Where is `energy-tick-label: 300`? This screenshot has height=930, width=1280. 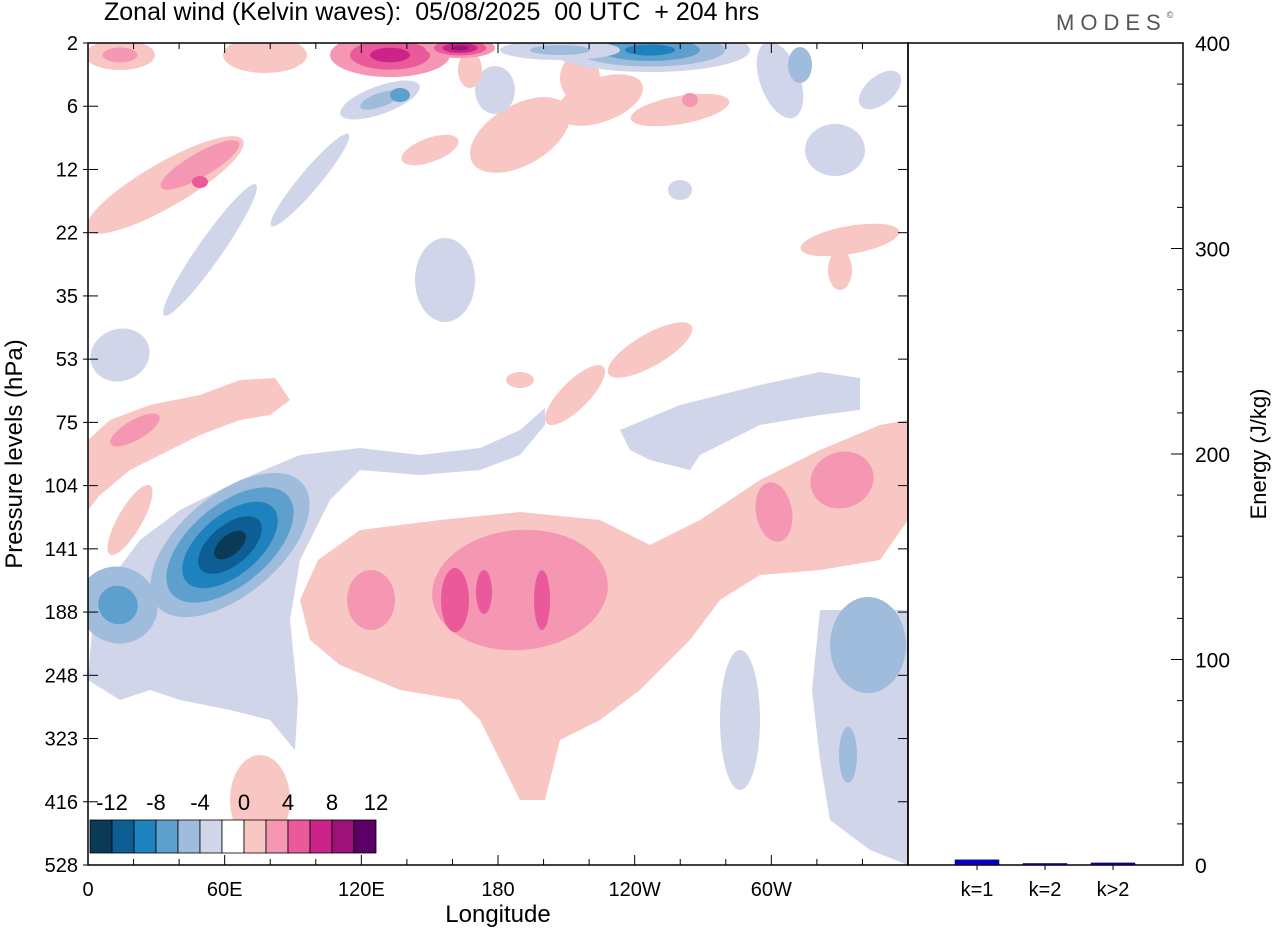
energy-tick-label: 300 is located at coordinates (1212, 250).